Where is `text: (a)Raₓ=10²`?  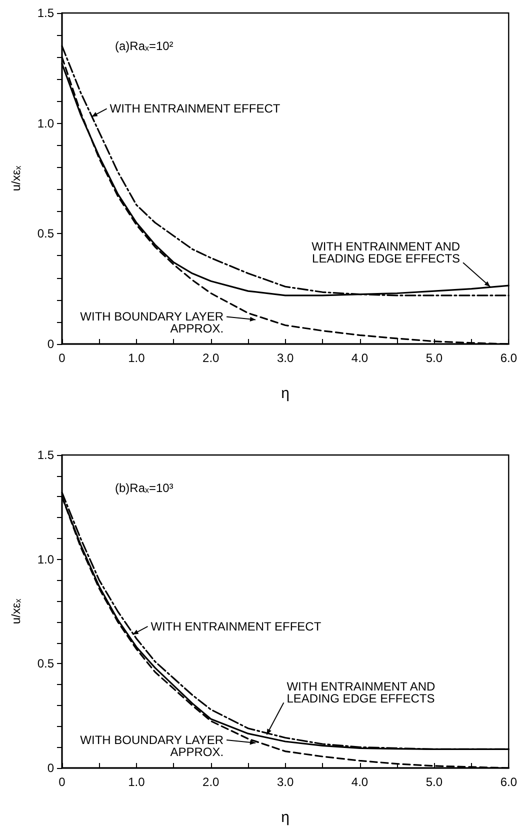
text: (a)Raₓ=10² is located at coordinates (144, 46).